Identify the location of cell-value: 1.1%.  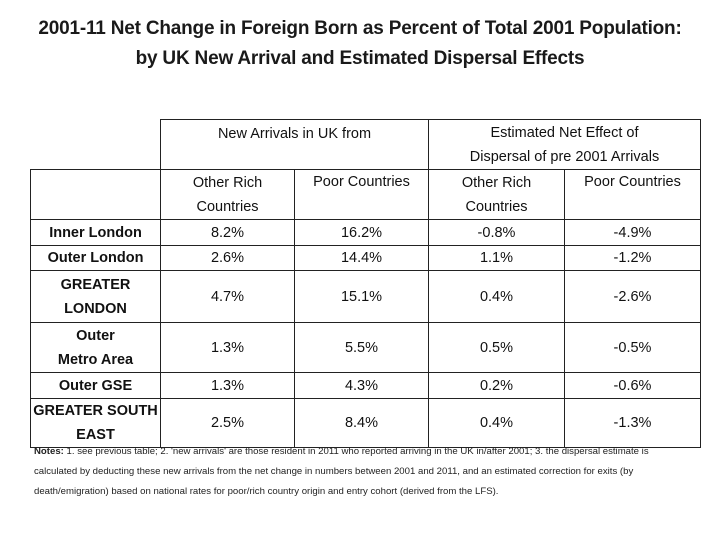
(496, 258).